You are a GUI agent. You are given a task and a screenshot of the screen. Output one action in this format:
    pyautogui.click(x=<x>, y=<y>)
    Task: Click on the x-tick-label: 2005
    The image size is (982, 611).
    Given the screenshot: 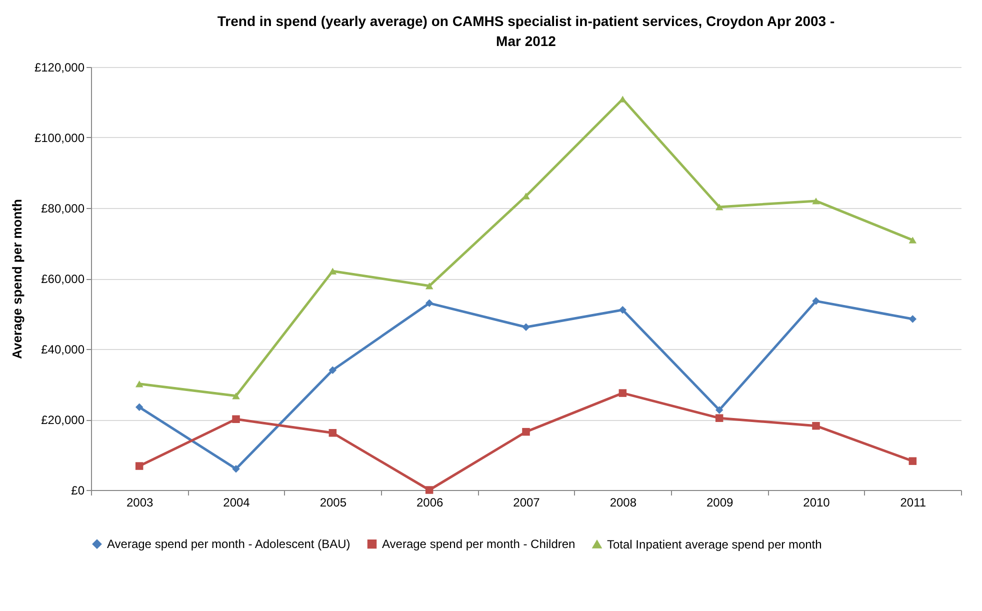 What is the action you would take?
    pyautogui.click(x=333, y=503)
    